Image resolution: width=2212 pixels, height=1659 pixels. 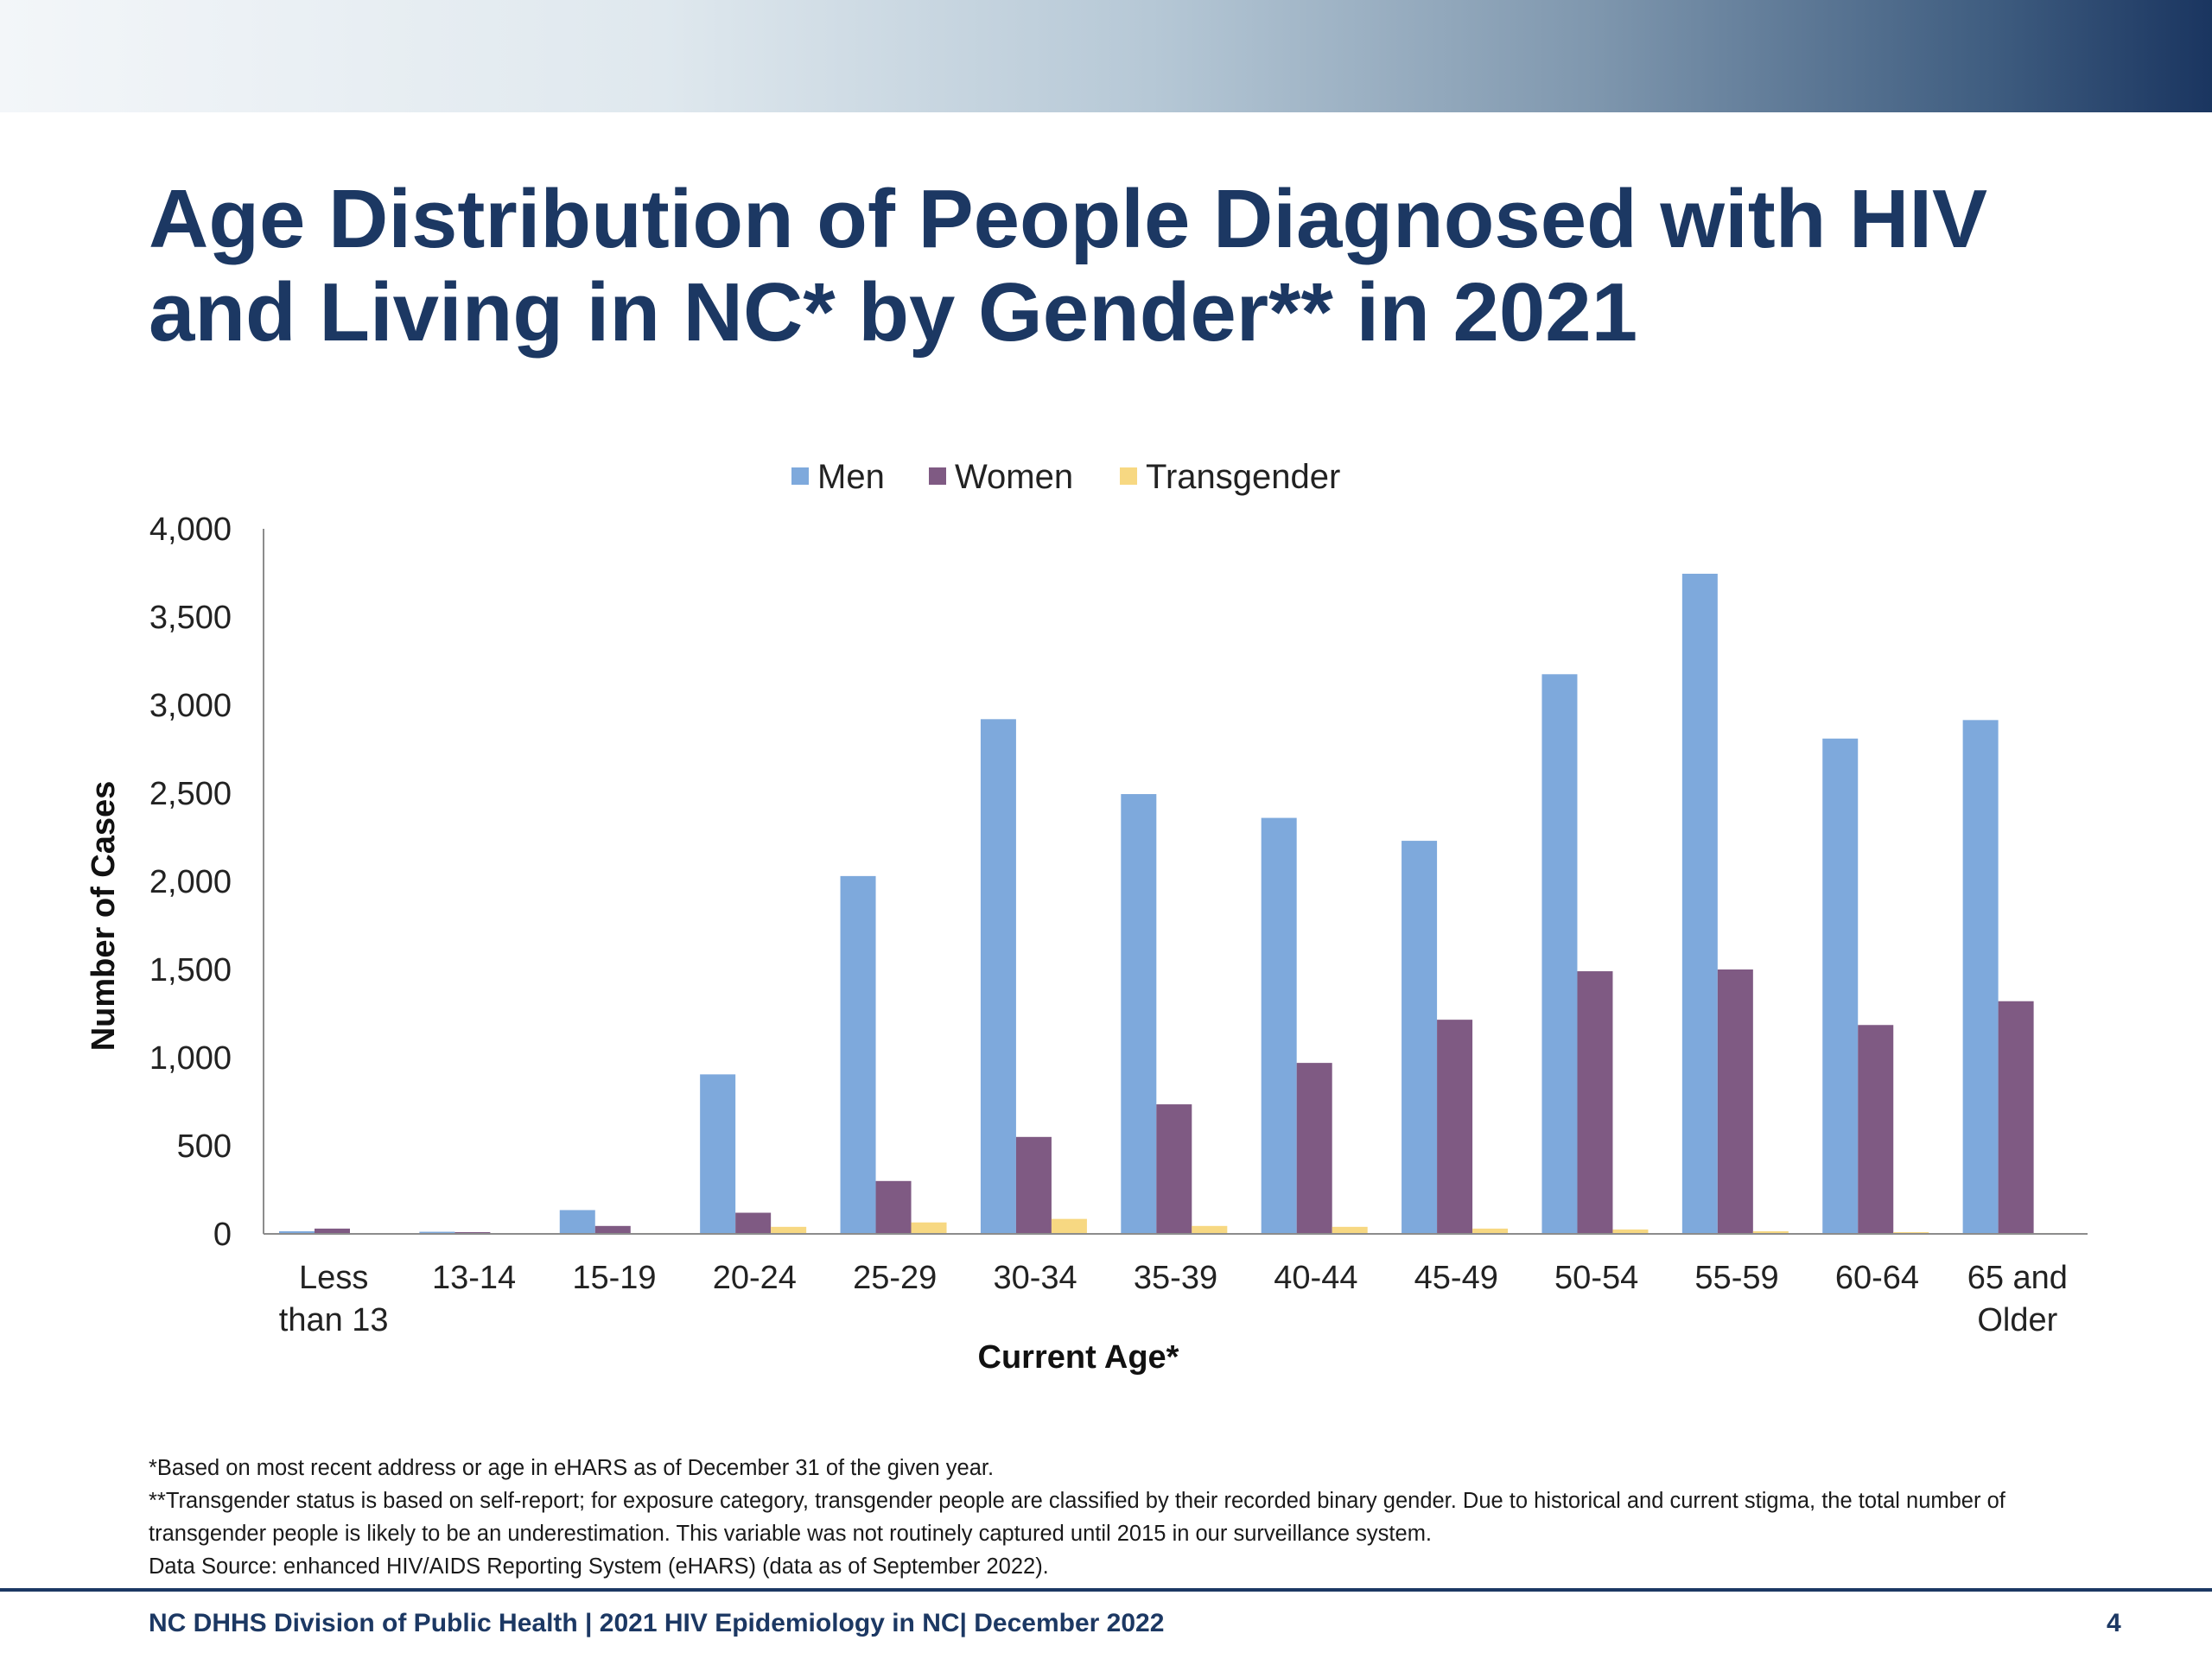 I want to click on y-tick-label: 500, so click(x=204, y=1146).